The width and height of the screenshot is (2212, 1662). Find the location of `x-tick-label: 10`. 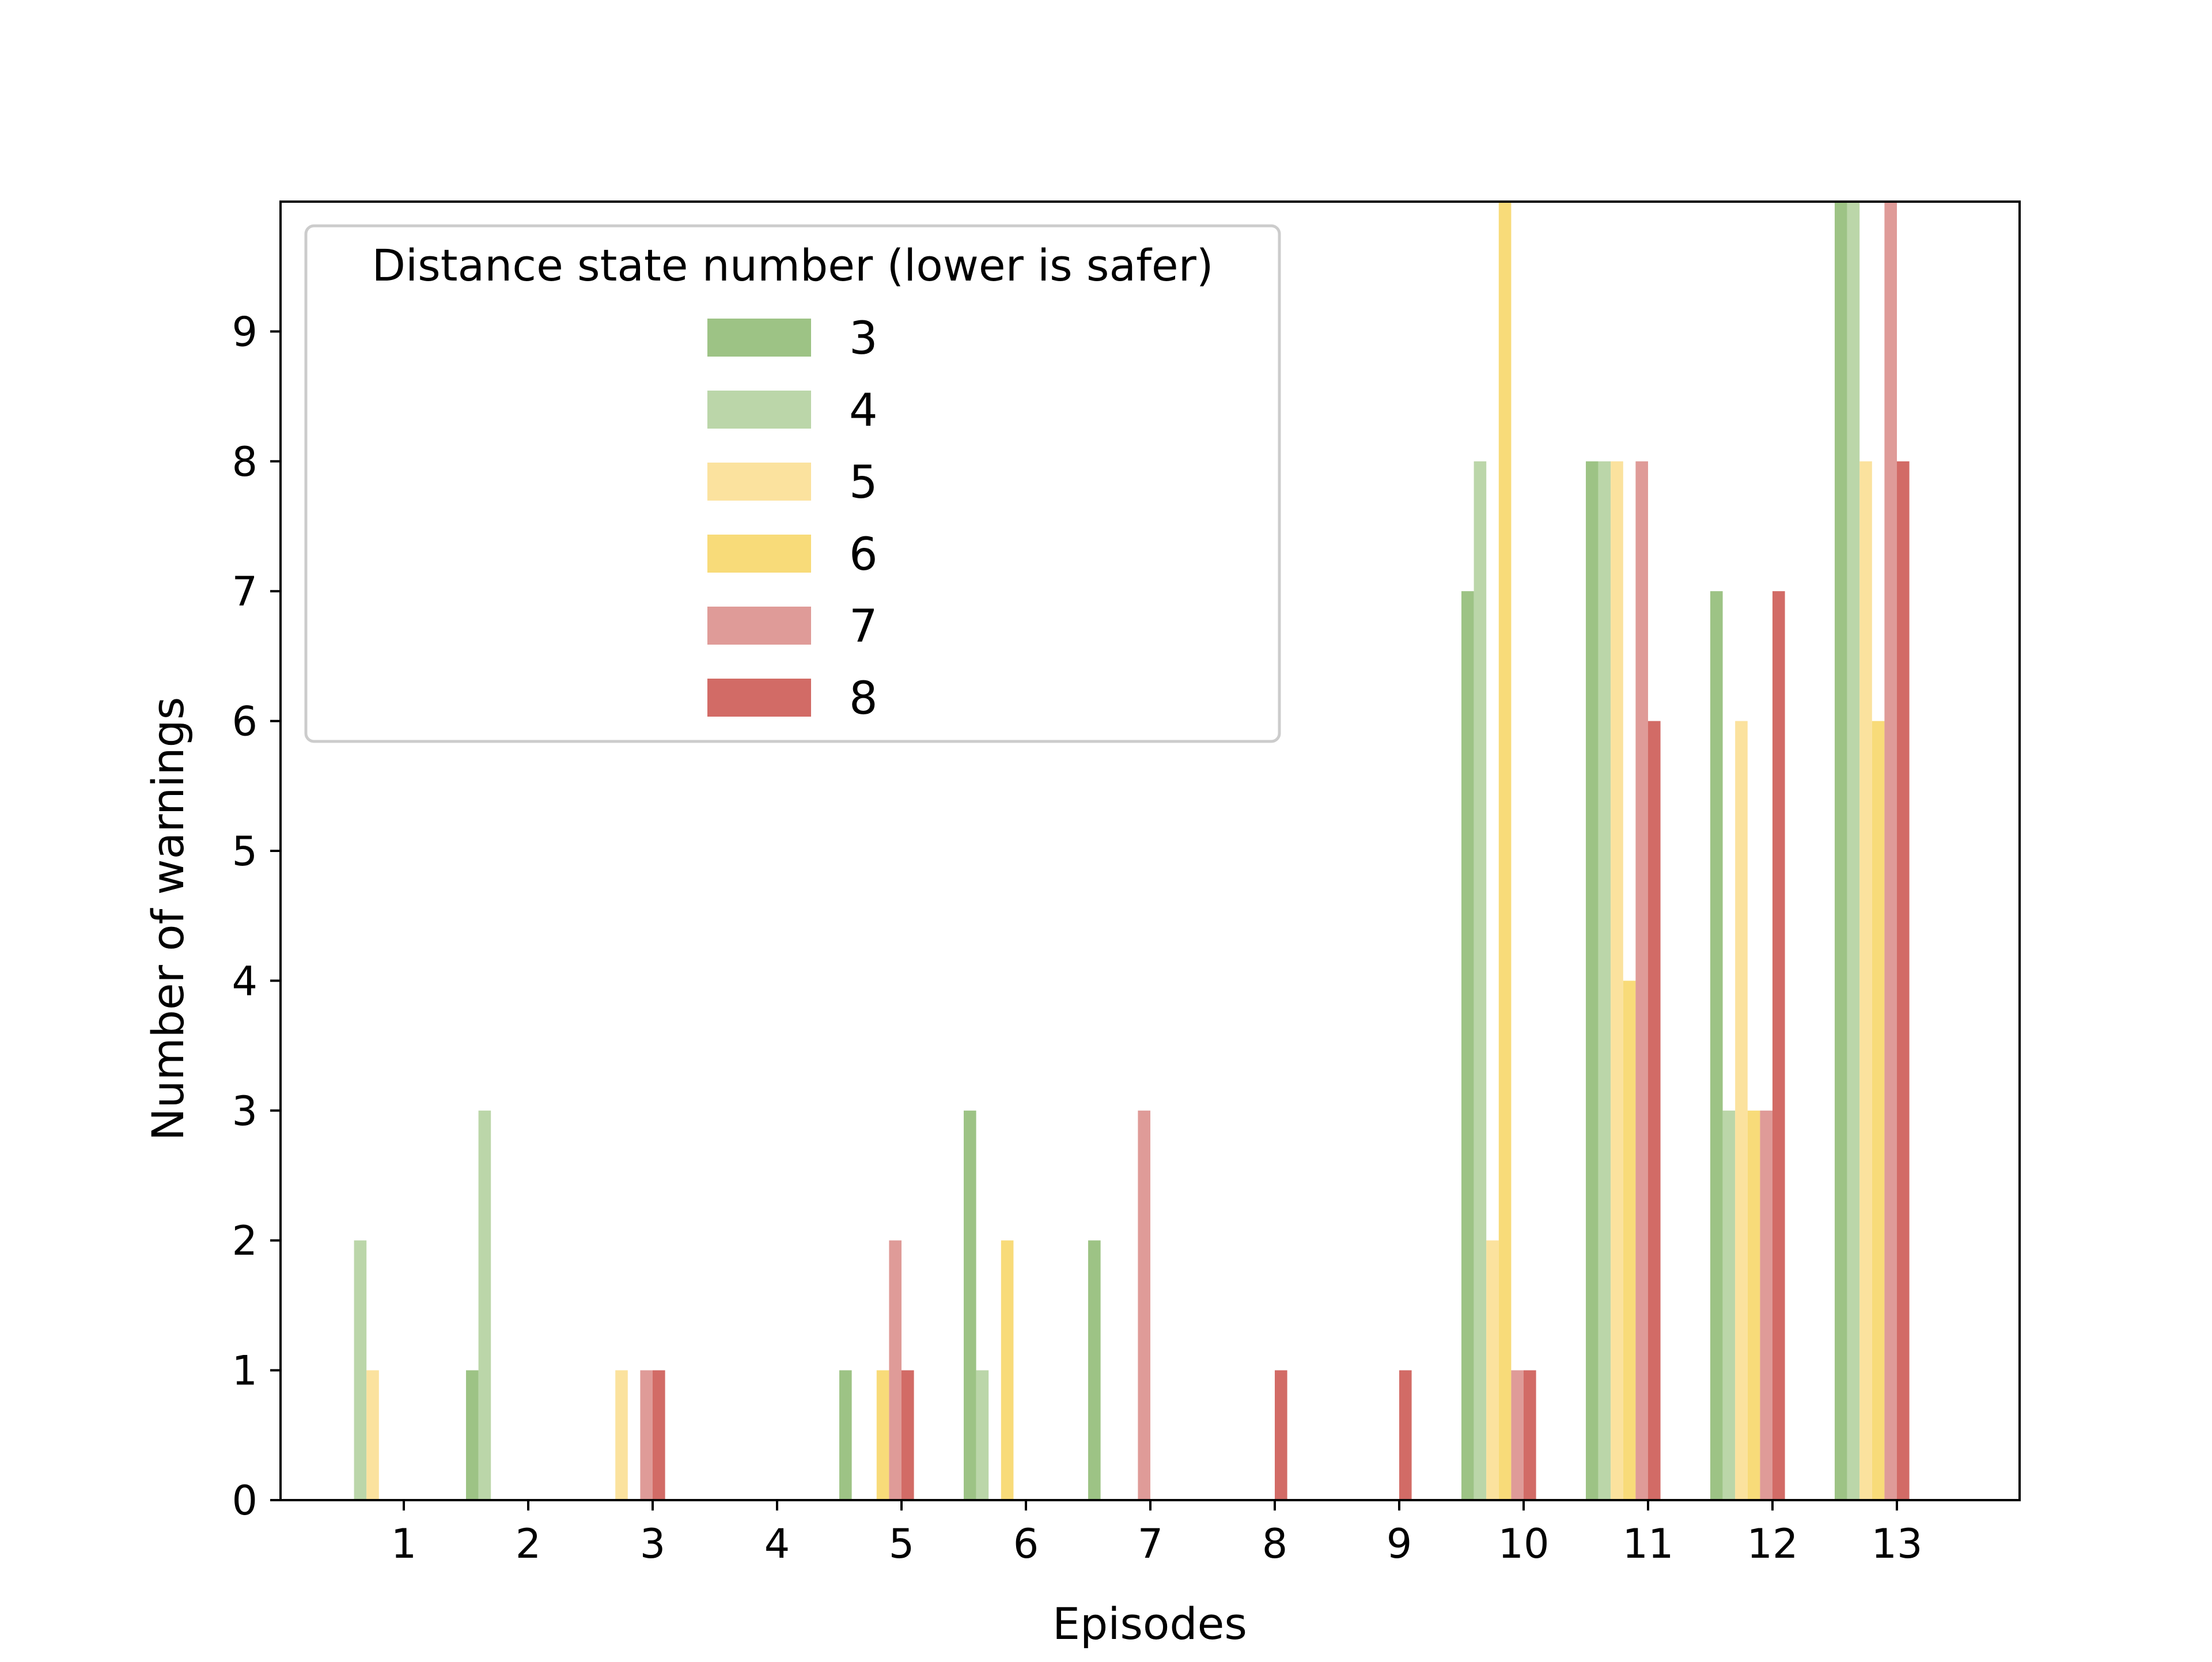

x-tick-label: 10 is located at coordinates (1523, 1544).